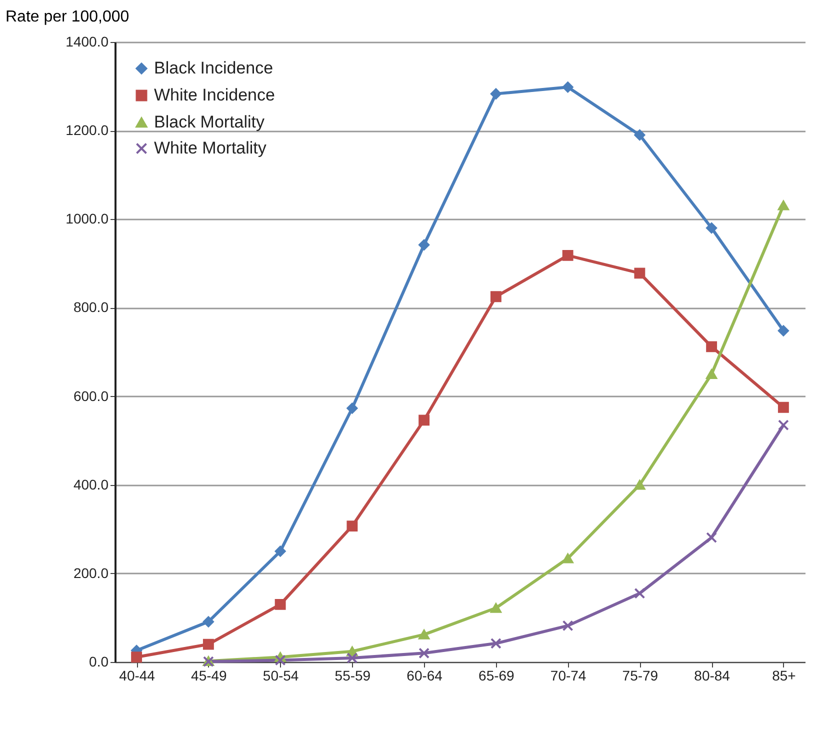  What do you see at coordinates (210, 122) in the screenshot?
I see `legend-label: Black Mortality` at bounding box center [210, 122].